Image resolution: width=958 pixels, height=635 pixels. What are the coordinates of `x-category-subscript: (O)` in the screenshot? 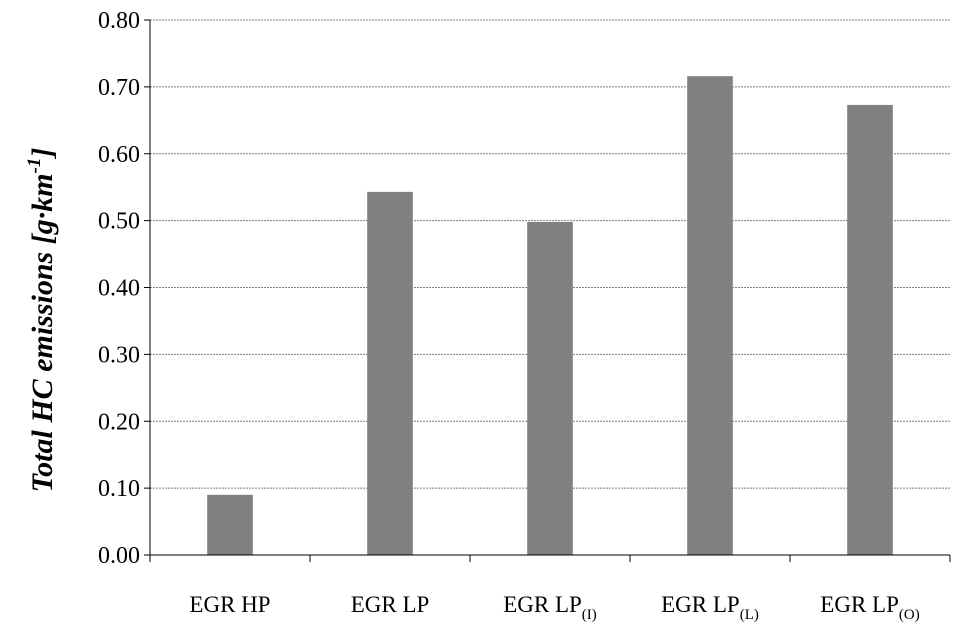 It's located at (909, 615).